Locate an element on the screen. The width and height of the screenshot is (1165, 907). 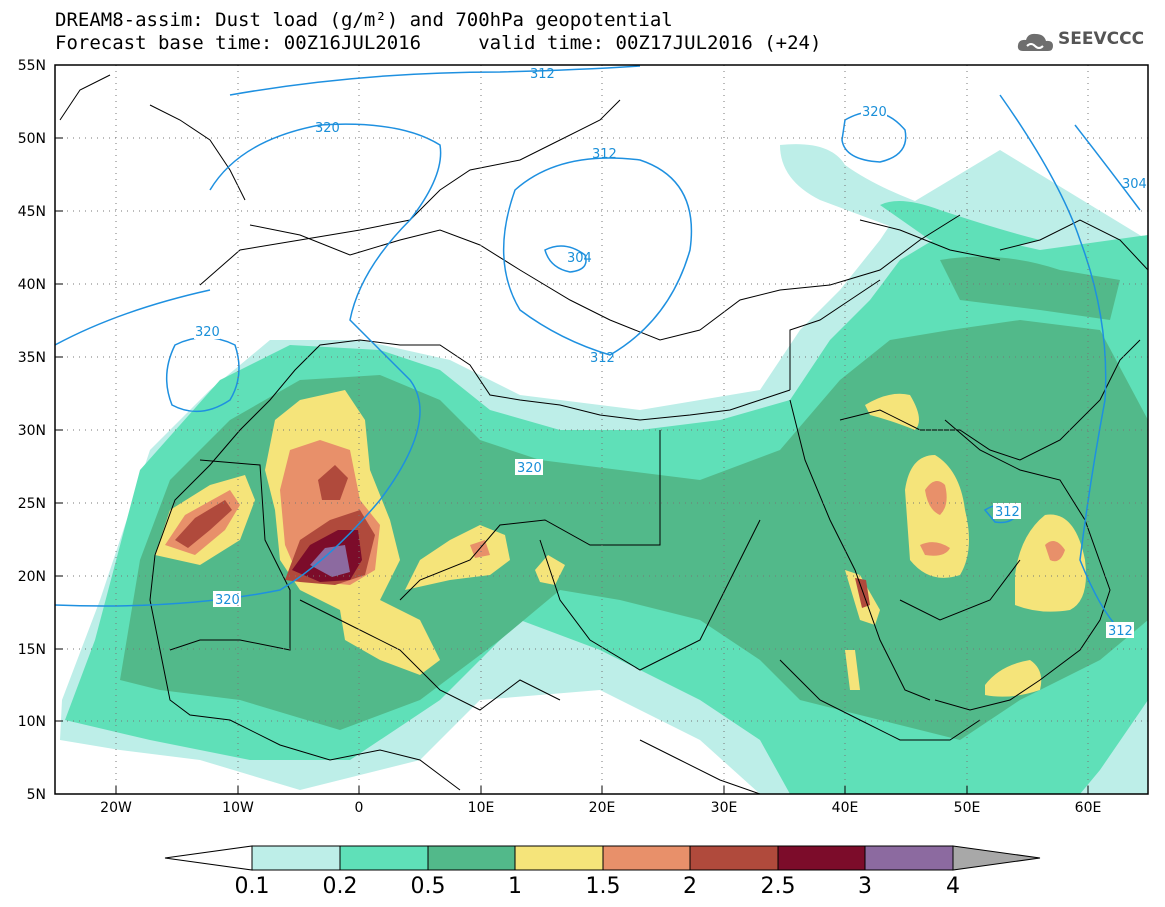
lon-label: 40E is located at coordinates (845, 808).